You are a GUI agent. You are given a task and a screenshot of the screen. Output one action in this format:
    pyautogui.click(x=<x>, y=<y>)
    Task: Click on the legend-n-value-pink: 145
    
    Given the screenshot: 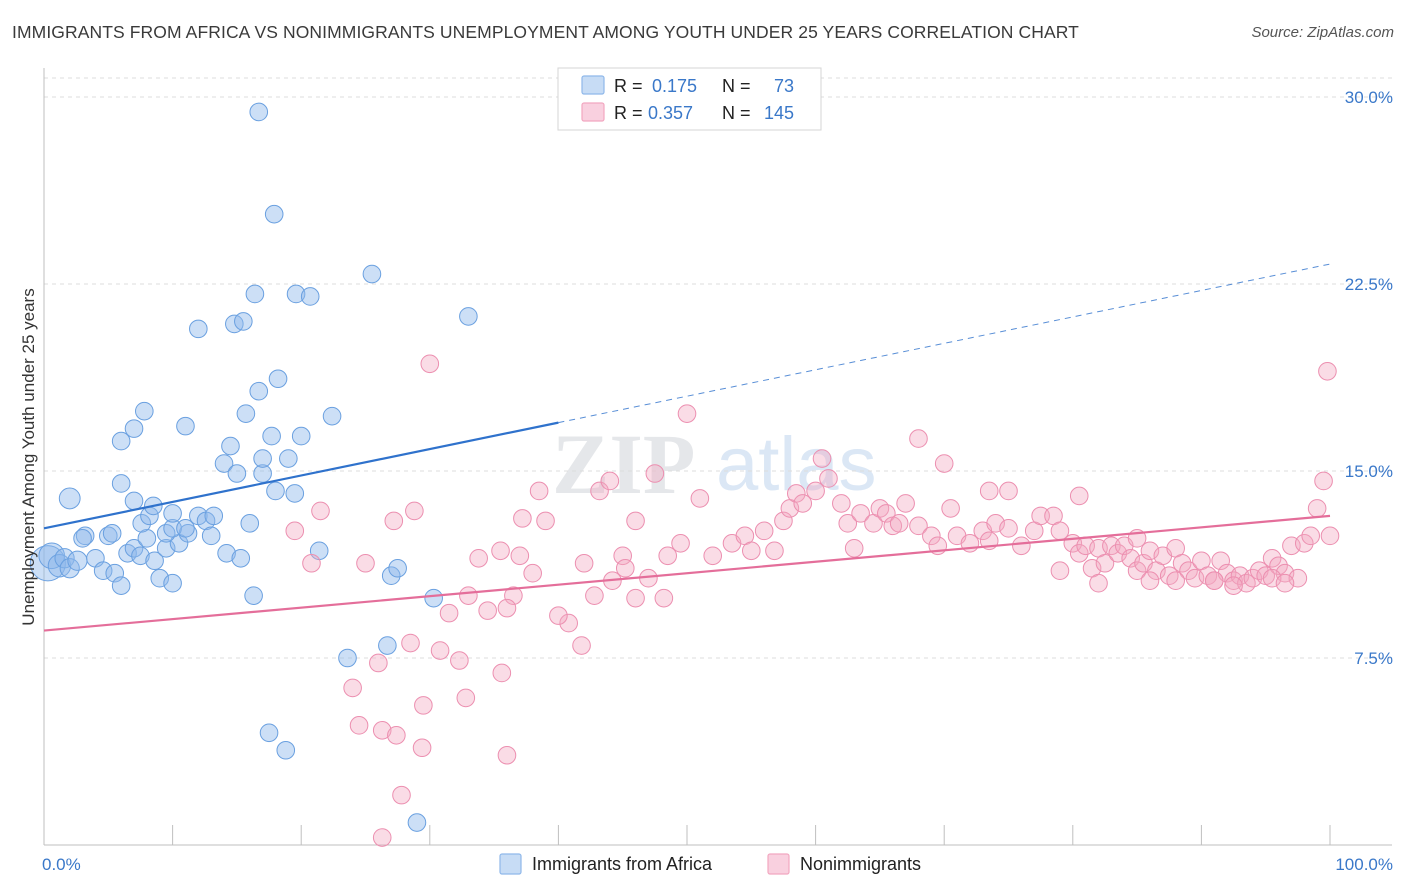 What is the action you would take?
    pyautogui.click(x=779, y=113)
    